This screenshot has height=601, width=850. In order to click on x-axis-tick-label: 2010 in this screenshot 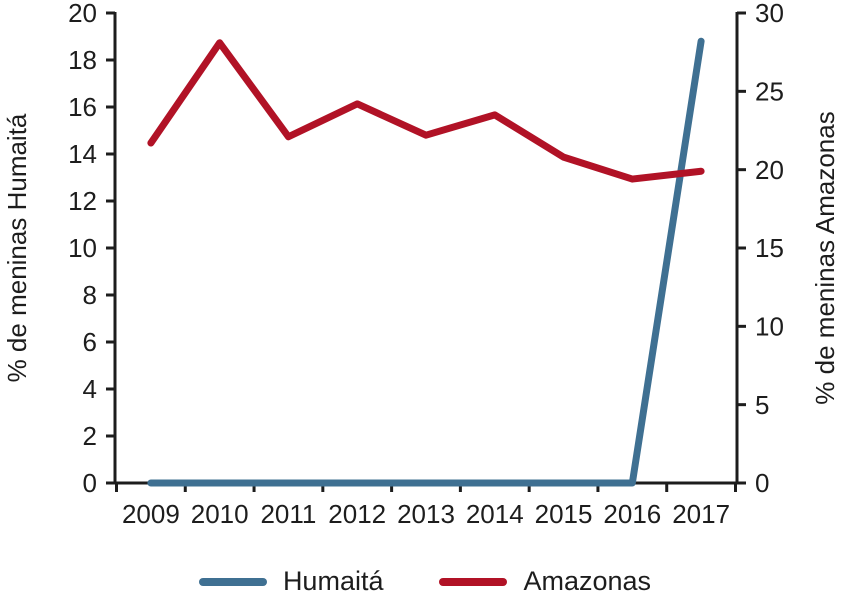, I will do `click(220, 514)`.